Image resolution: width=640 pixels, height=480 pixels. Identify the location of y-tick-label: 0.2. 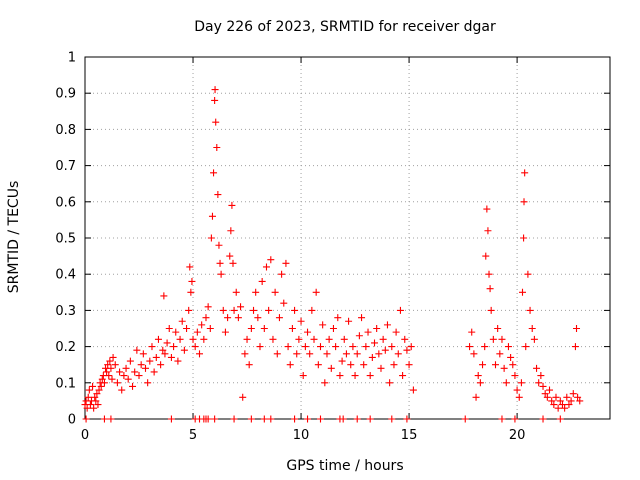
(65, 347).